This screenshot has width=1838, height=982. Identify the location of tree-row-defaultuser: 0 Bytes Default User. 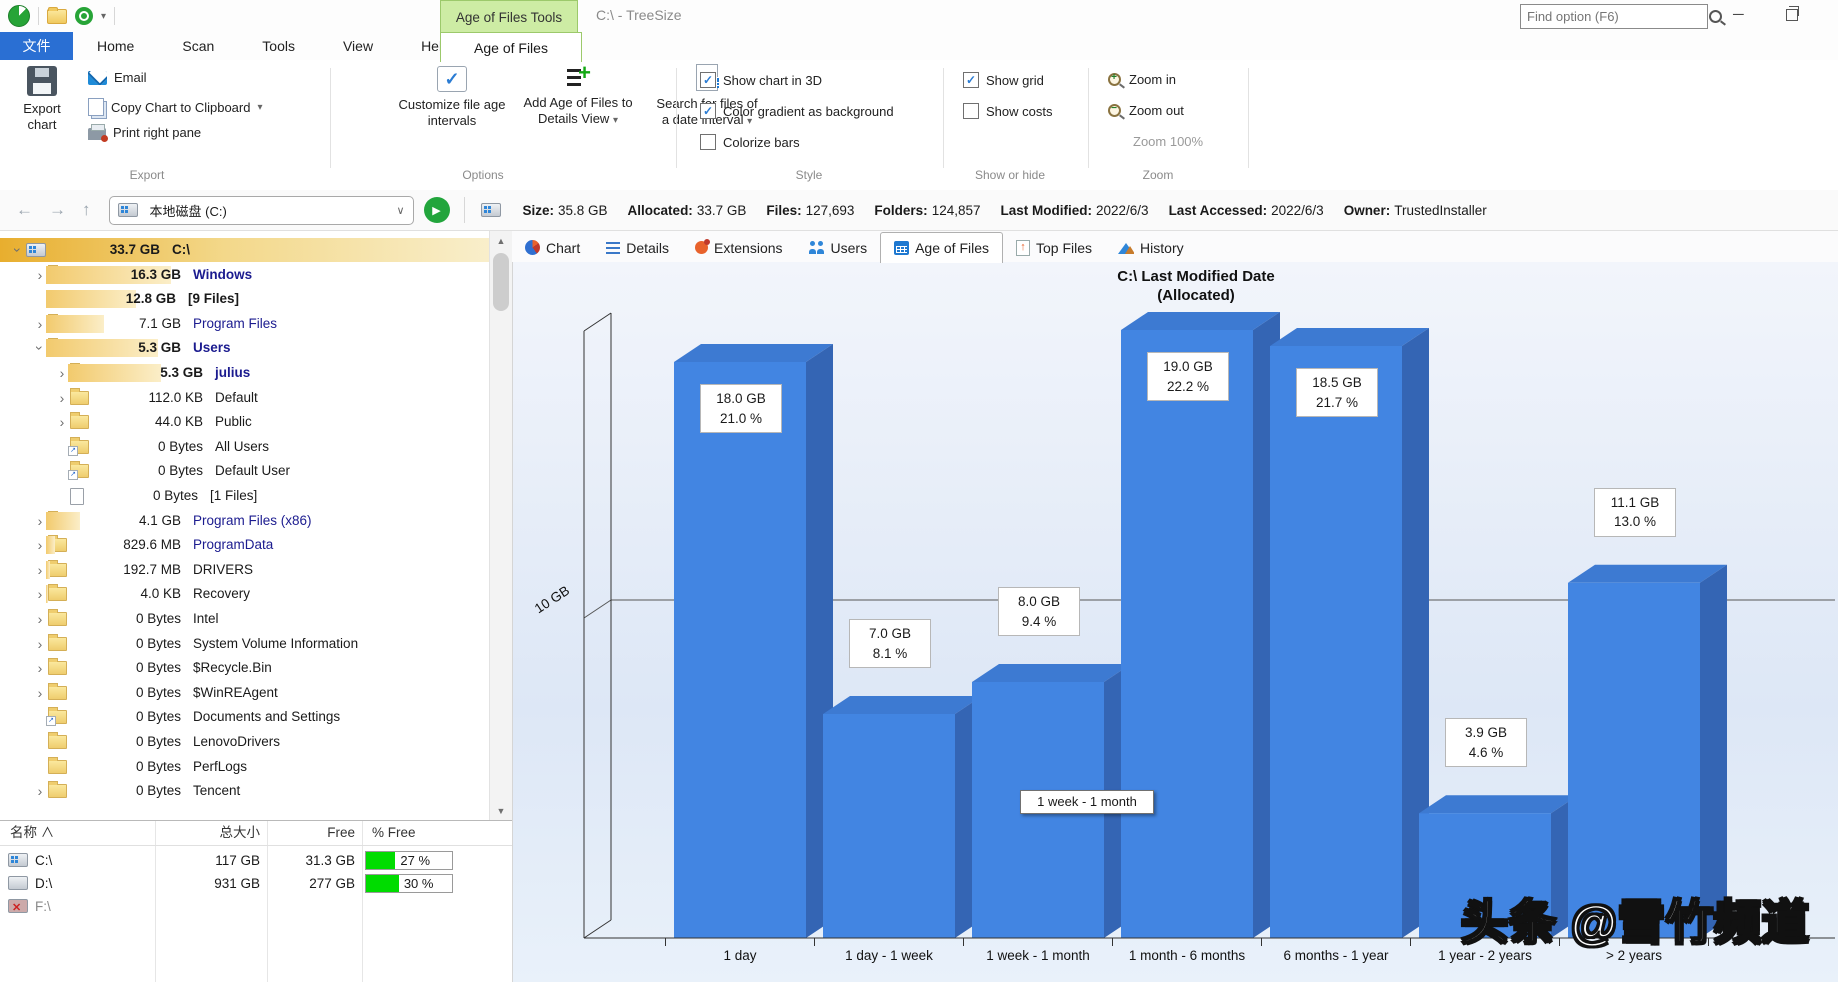
(256, 471).